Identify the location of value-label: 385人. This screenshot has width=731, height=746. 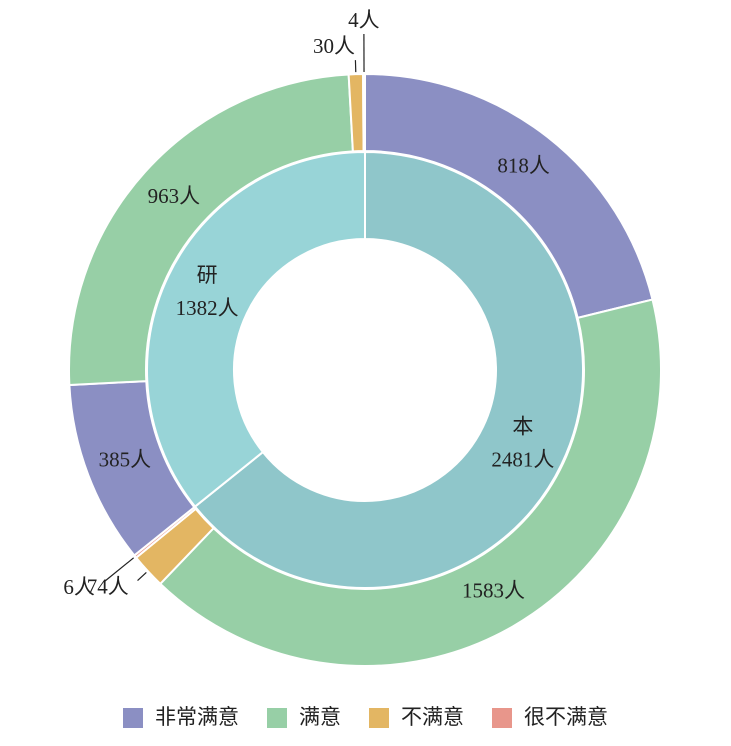
(125, 459).